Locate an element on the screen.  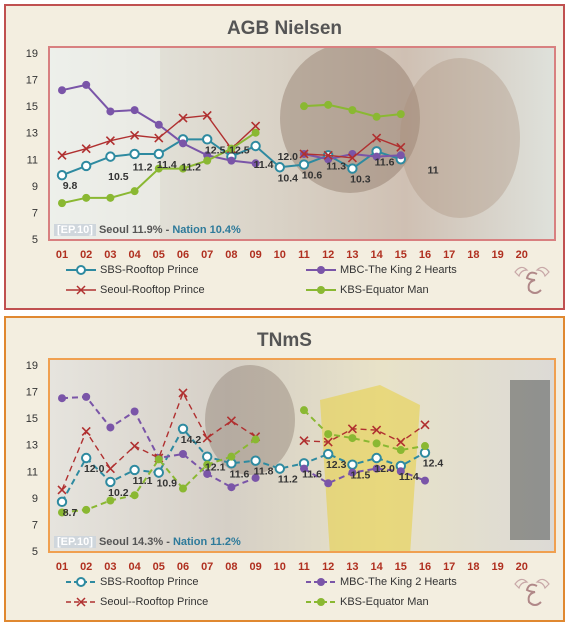
chart-title: TNmS is located at coordinates (284, 340).